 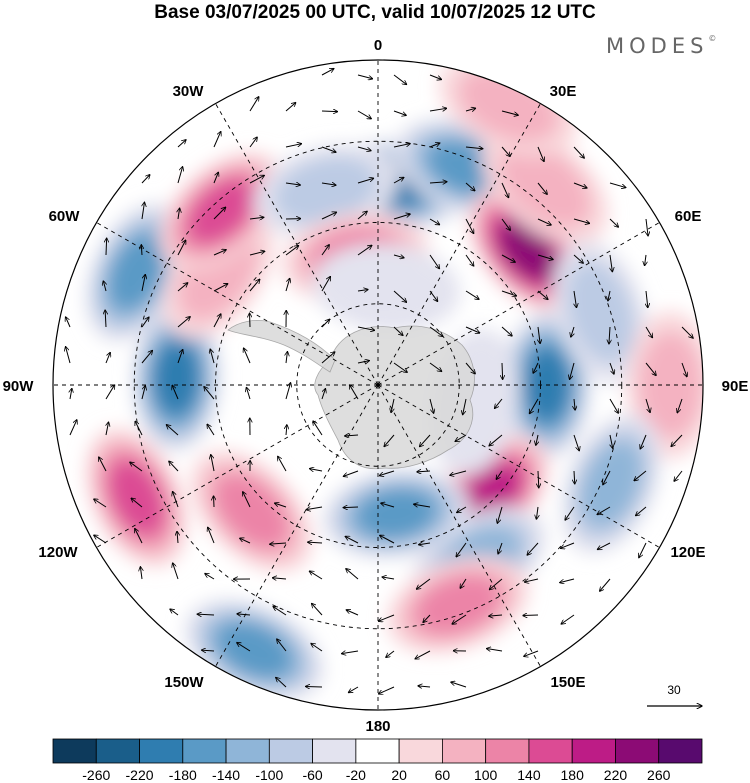 What do you see at coordinates (176, 377) in the screenshot?
I see `anomaly-cell` at bounding box center [176, 377].